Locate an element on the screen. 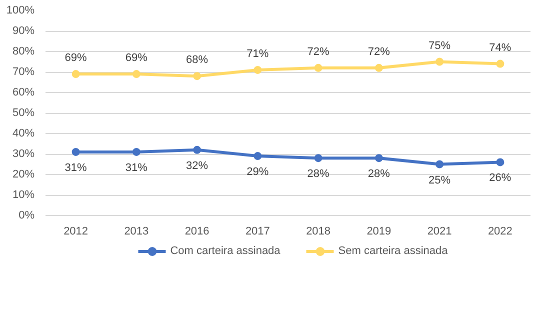 This screenshot has height=315, width=555. data-label: 75% is located at coordinates (439, 46).